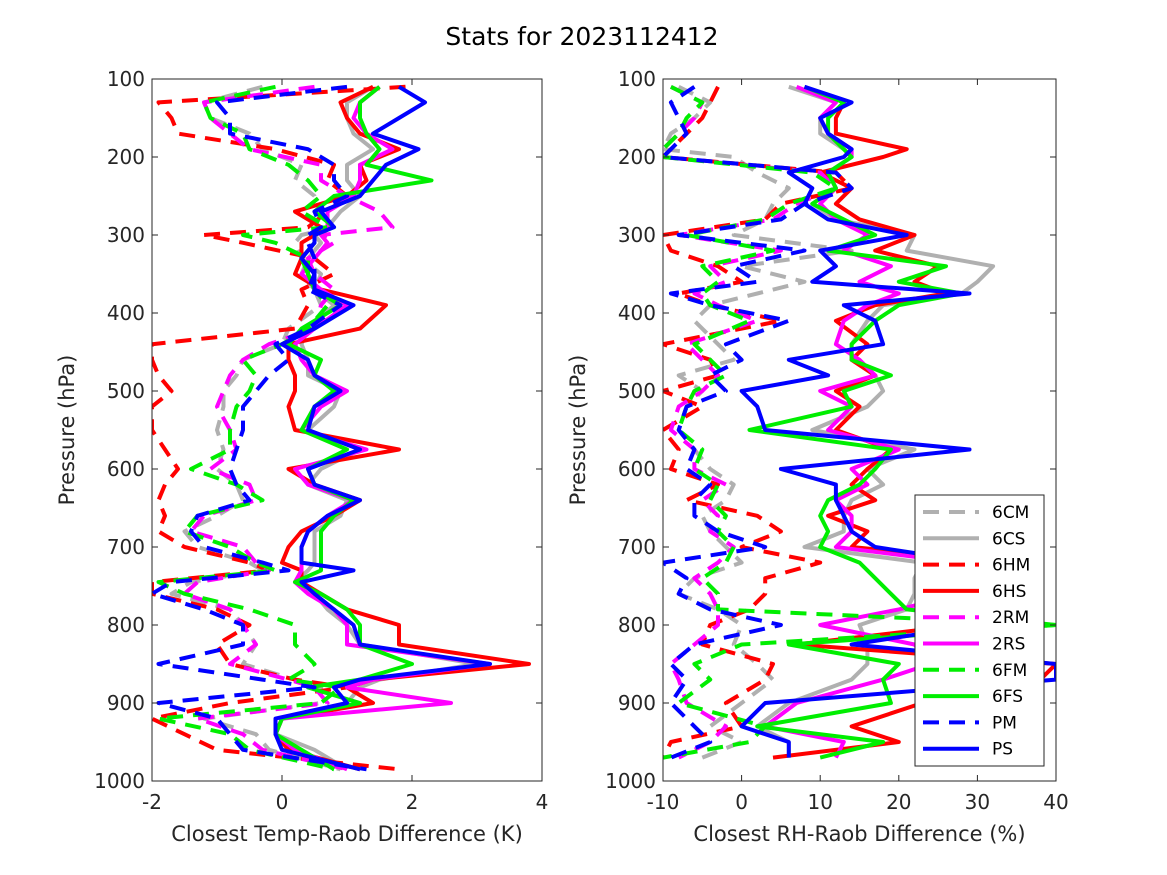 Image resolution: width=1167 pixels, height=875 pixels. Describe the element at coordinates (1010, 513) in the screenshot. I see `legend-label: 6CM` at that location.